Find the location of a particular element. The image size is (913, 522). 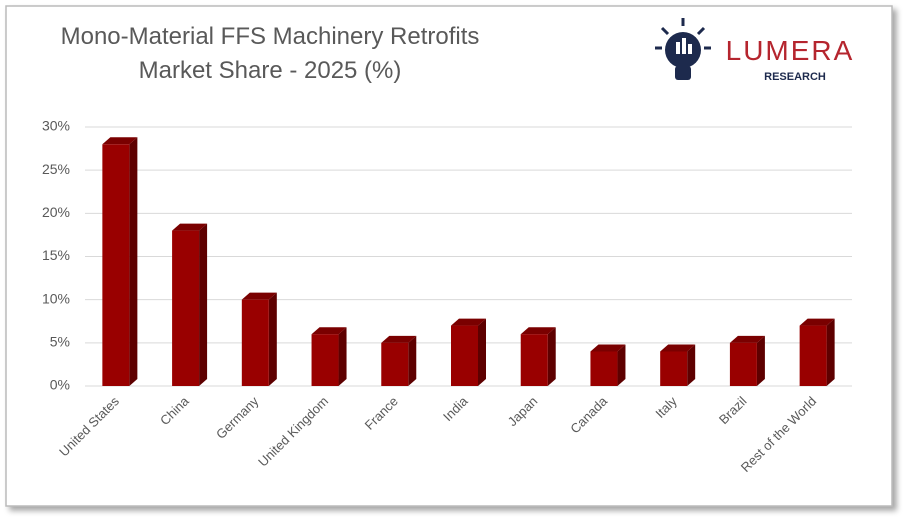

y-tick-label: 25% is located at coordinates (56, 169).